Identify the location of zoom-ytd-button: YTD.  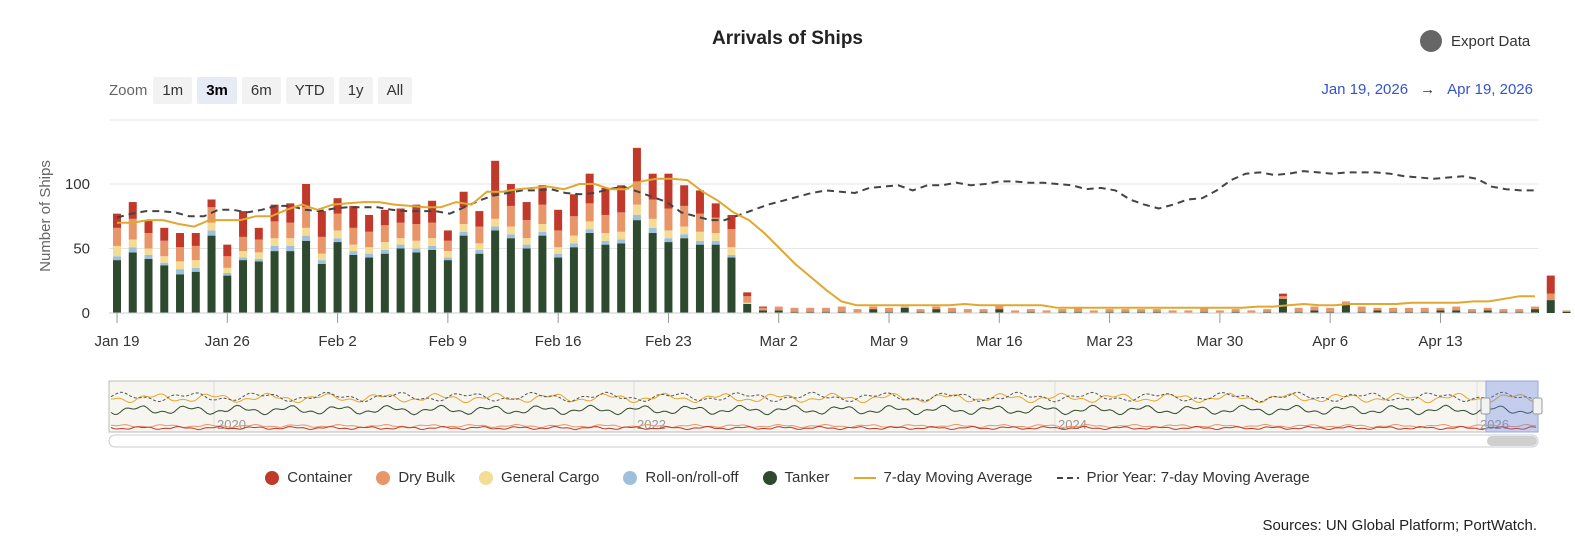
(309, 90).